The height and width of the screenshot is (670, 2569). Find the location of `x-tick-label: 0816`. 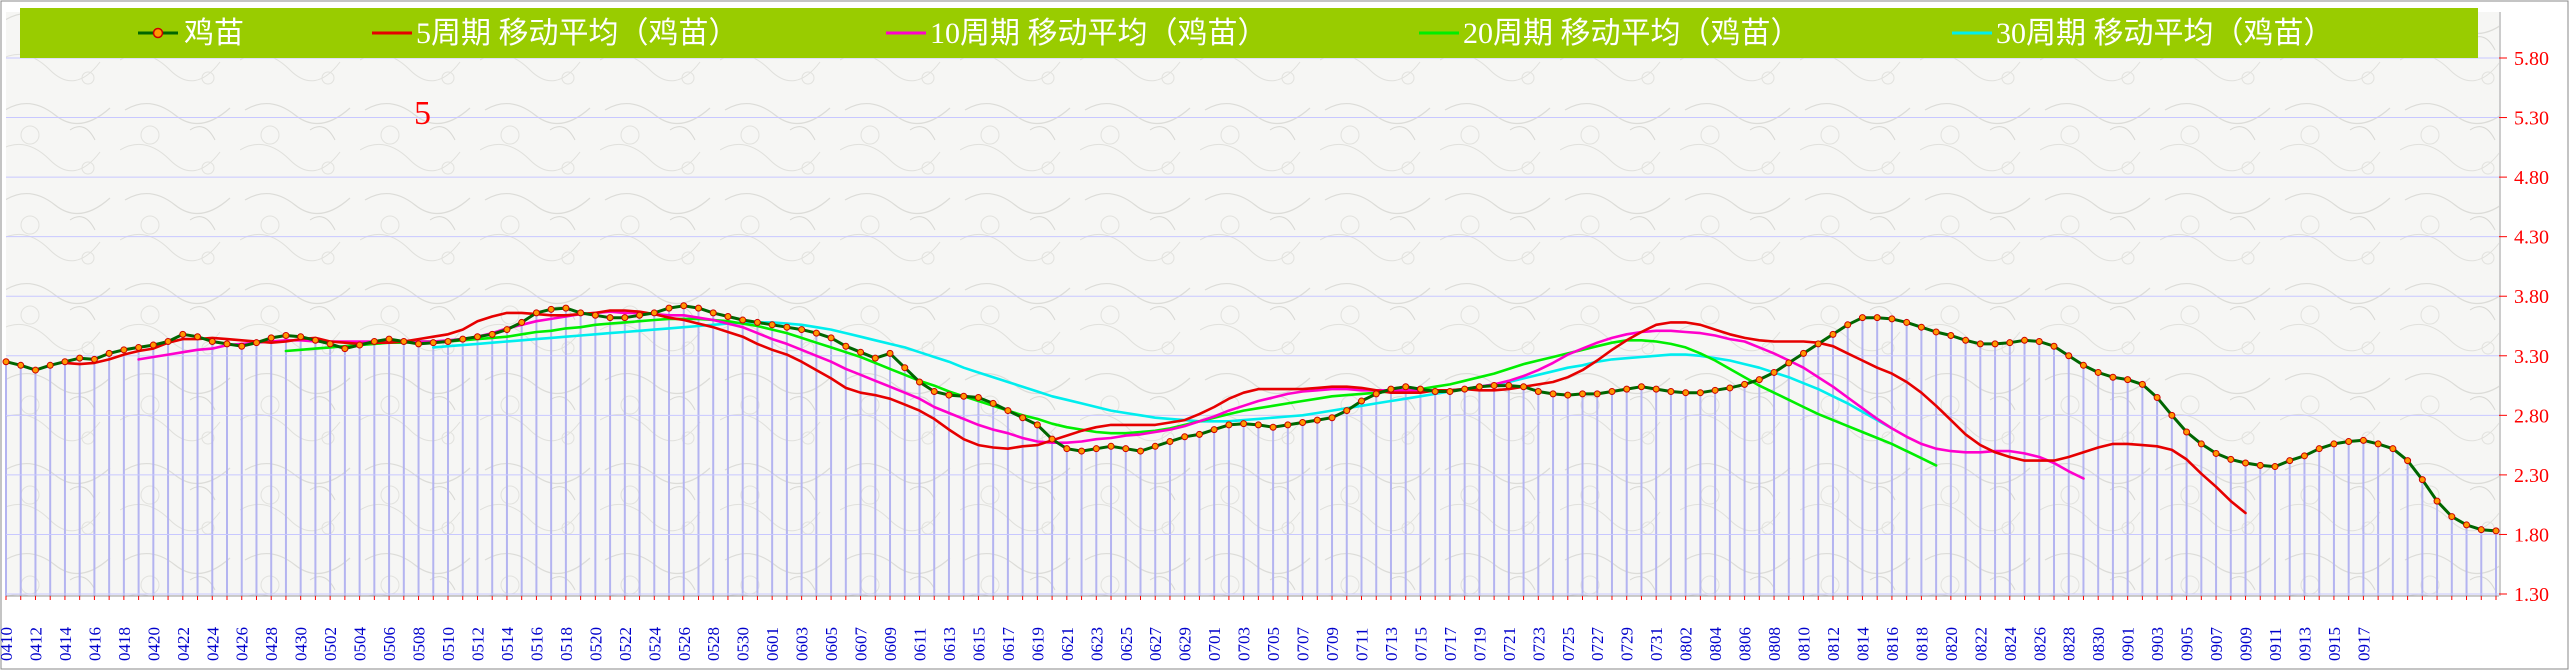

x-tick-label: 0816 is located at coordinates (1892, 644).